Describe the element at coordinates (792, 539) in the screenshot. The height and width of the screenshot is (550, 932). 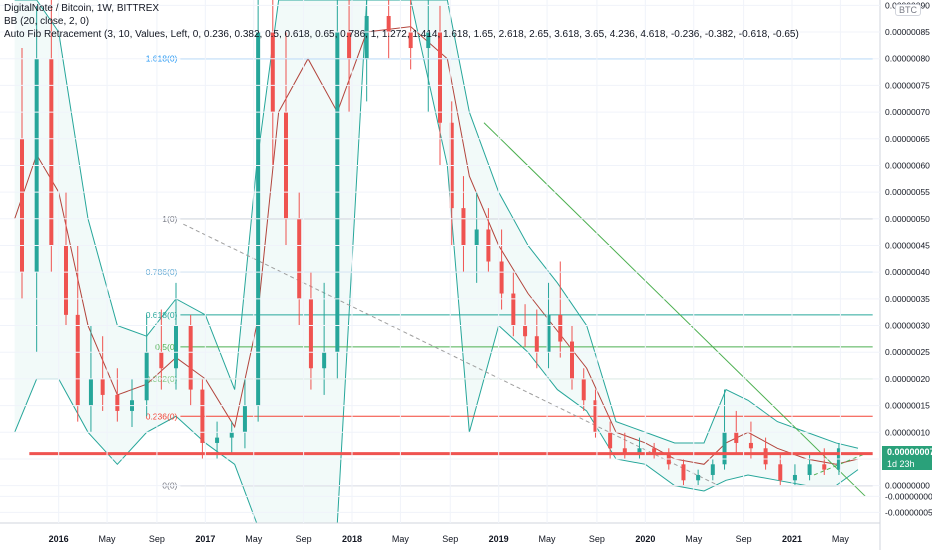
I see `x-tick-label: 2021` at that location.